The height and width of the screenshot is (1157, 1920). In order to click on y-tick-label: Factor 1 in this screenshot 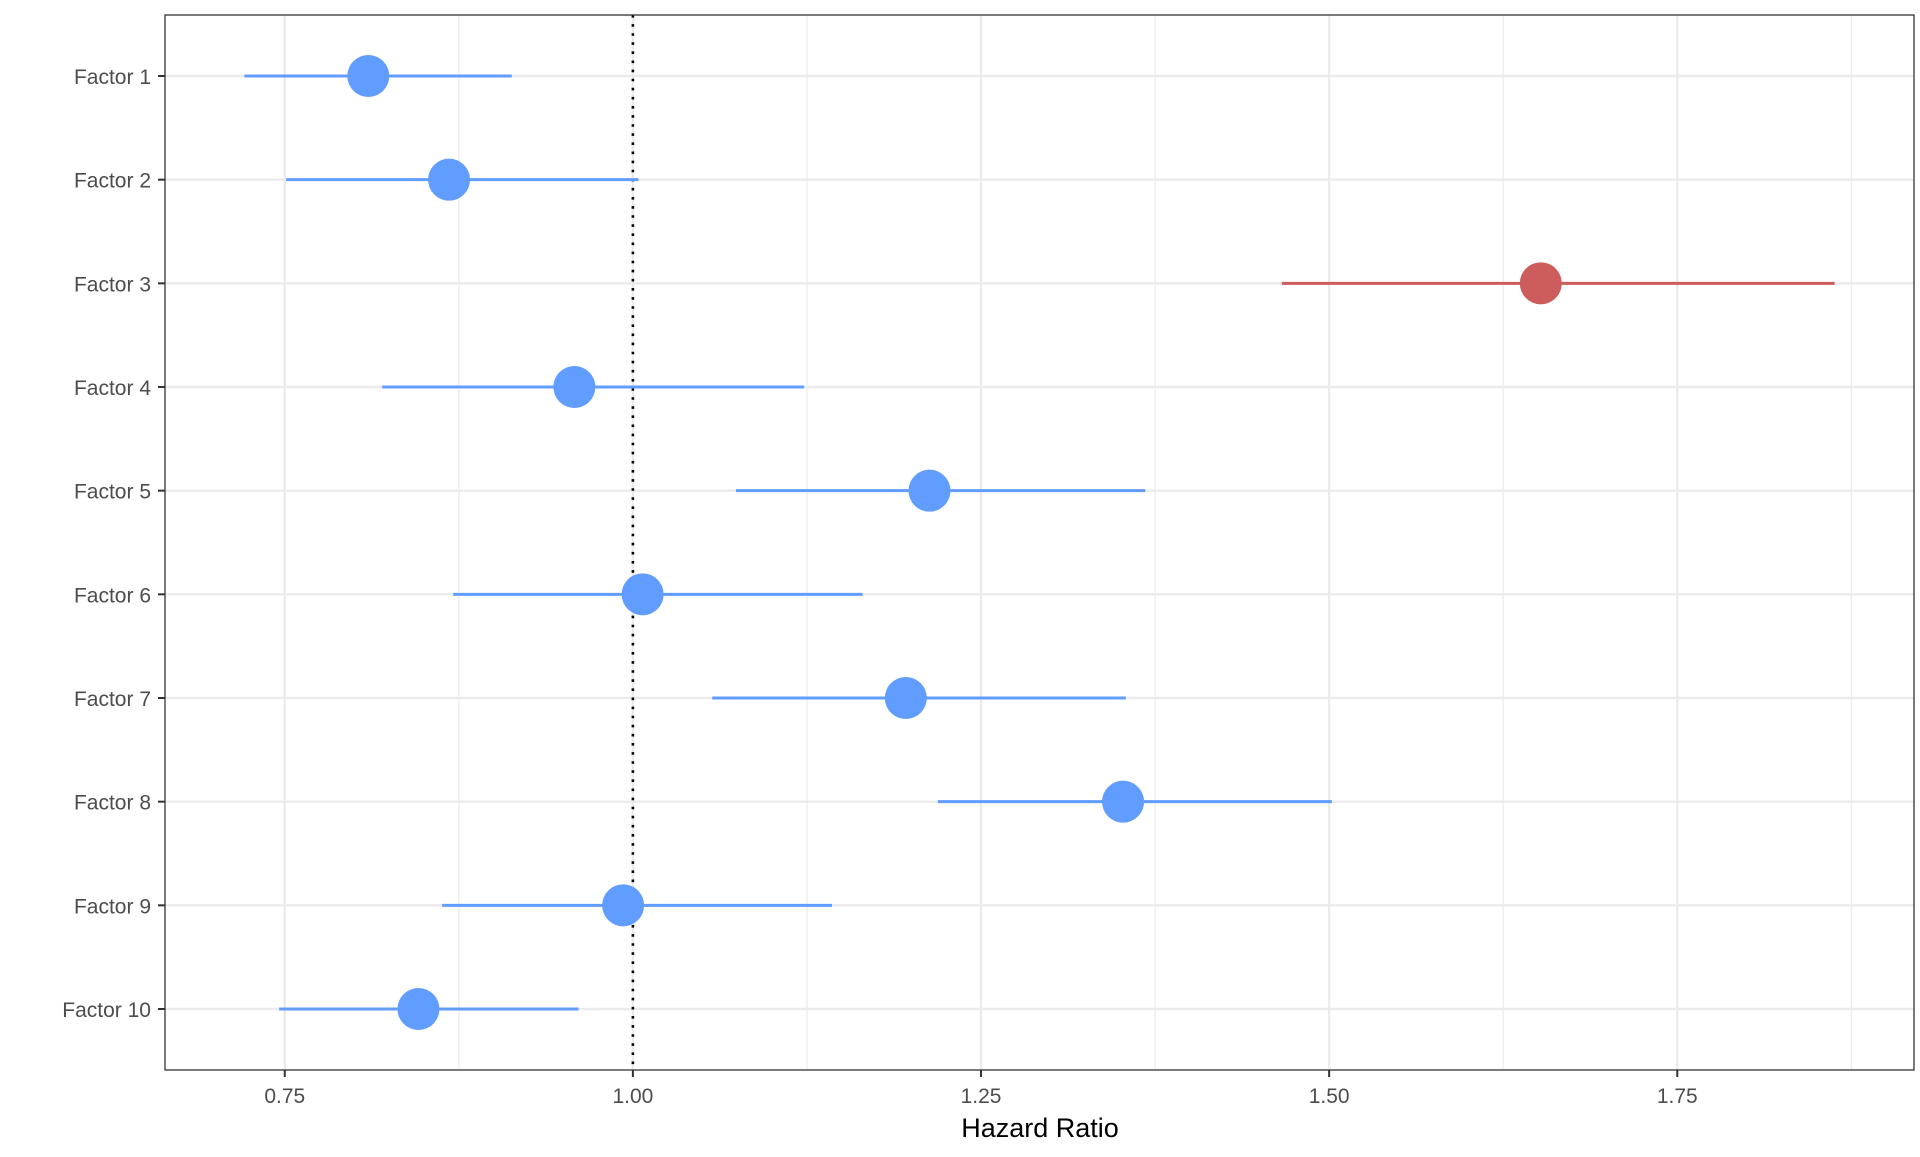, I will do `click(112, 77)`.